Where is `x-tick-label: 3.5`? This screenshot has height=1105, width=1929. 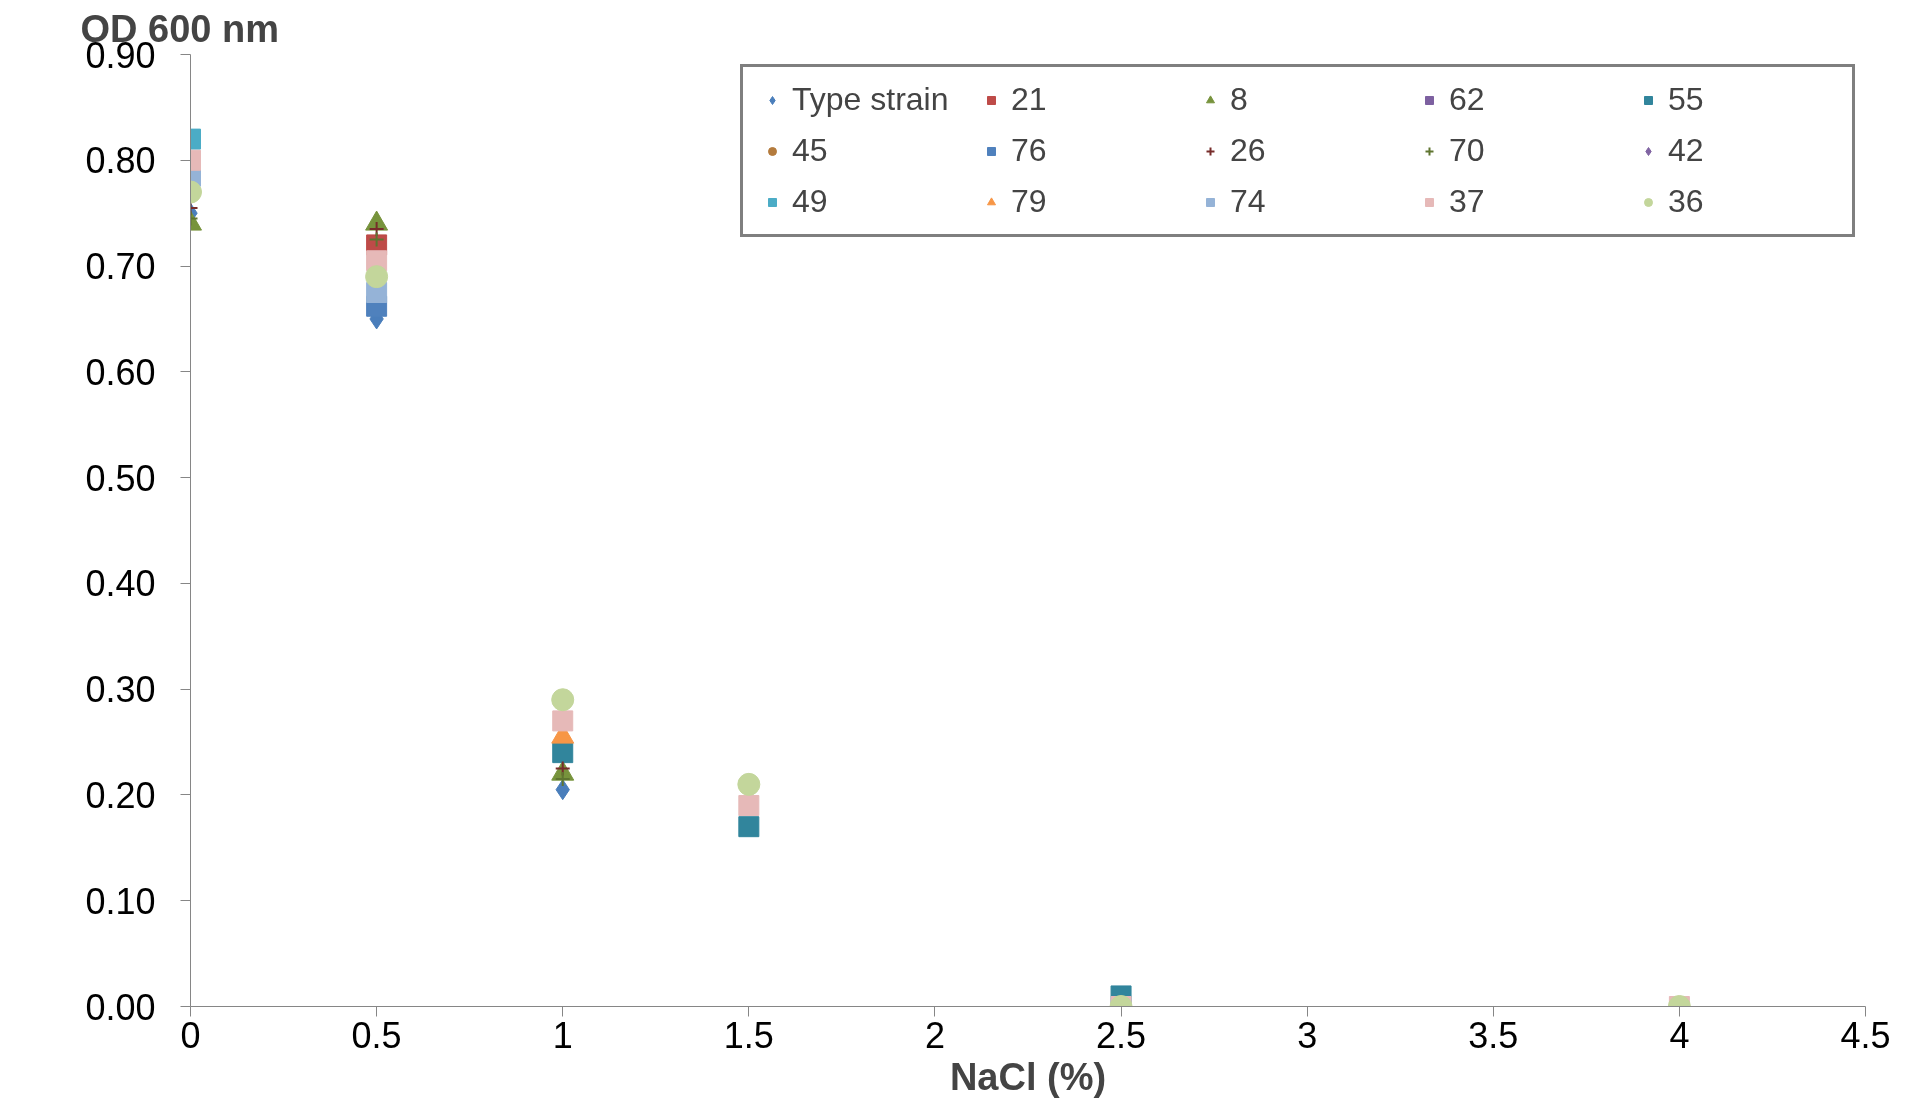 x-tick-label: 3.5 is located at coordinates (1493, 1035).